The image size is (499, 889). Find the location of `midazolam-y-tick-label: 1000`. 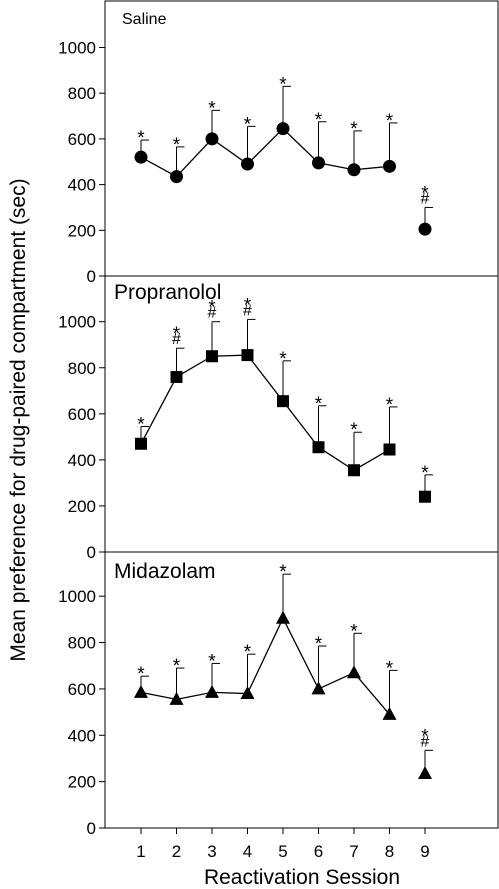

midazolam-y-tick-label: 1000 is located at coordinates (77, 596).